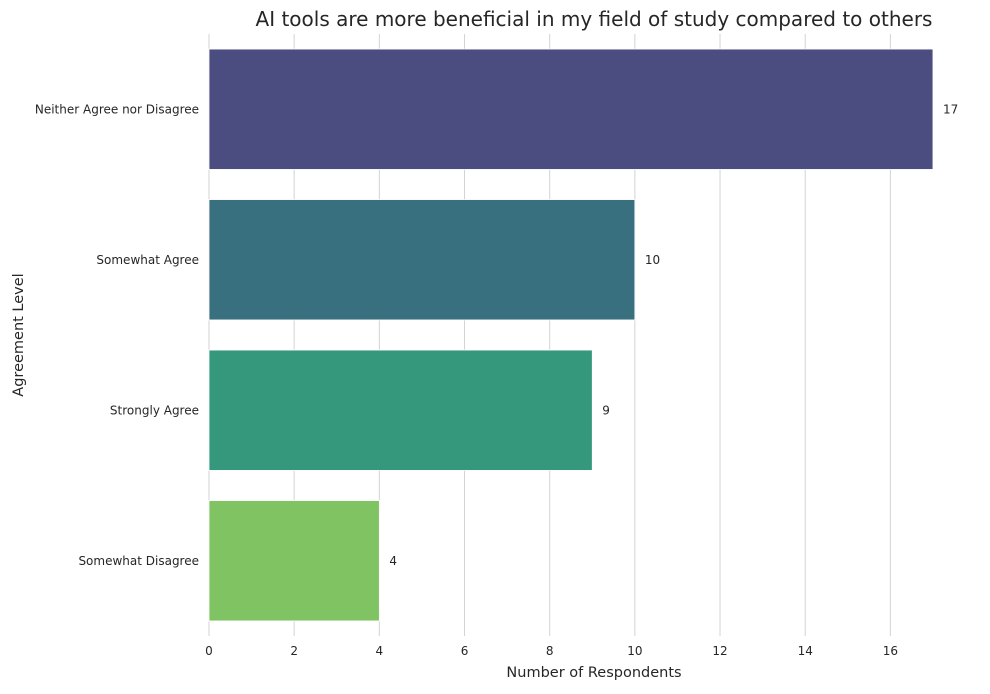  Describe the element at coordinates (209, 651) in the screenshot. I see `x-tick-label: 0` at that location.